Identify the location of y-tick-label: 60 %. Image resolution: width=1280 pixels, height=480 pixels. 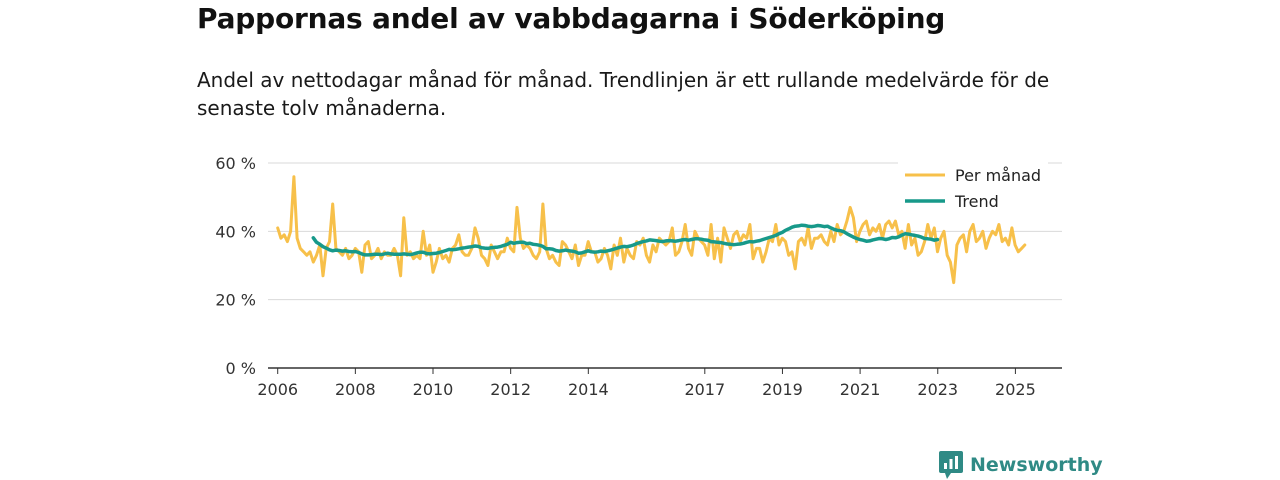
(235, 163).